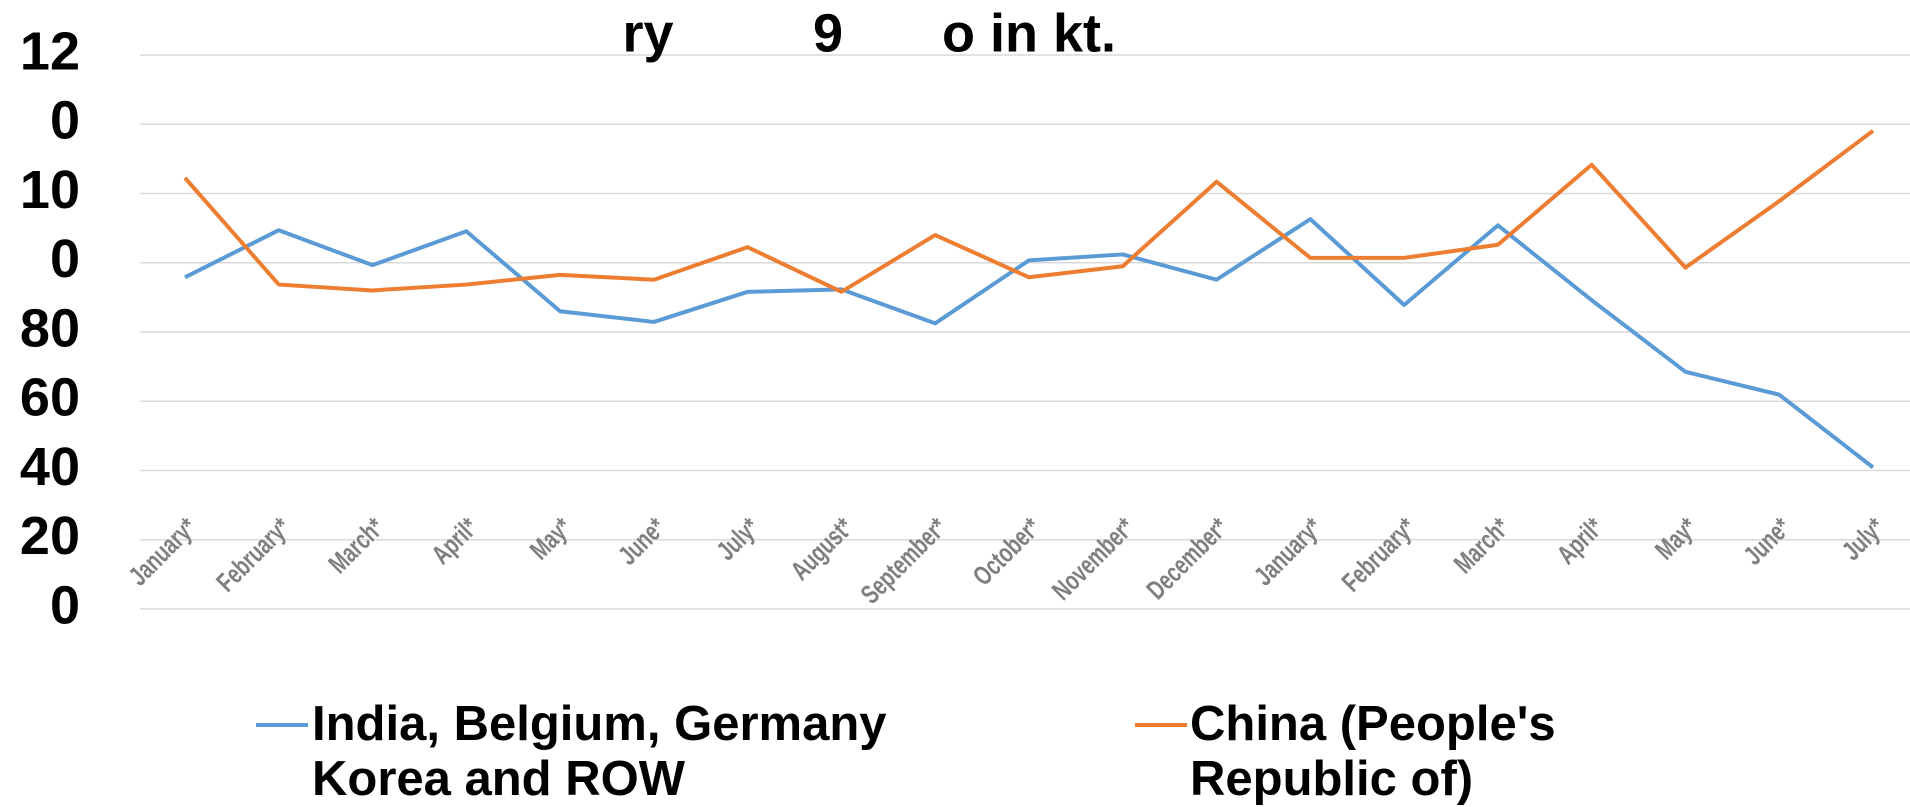  What do you see at coordinates (50, 190) in the screenshot?
I see `y-tick-label: 10` at bounding box center [50, 190].